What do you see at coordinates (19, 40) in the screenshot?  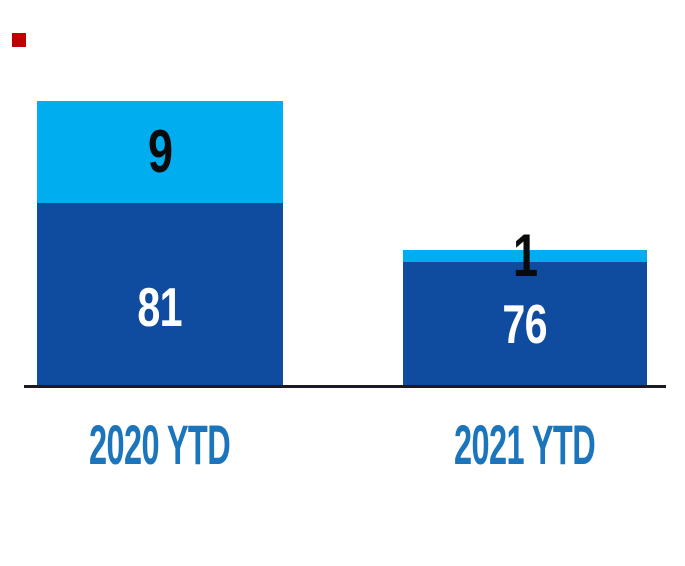 I see `red-square-marker` at bounding box center [19, 40].